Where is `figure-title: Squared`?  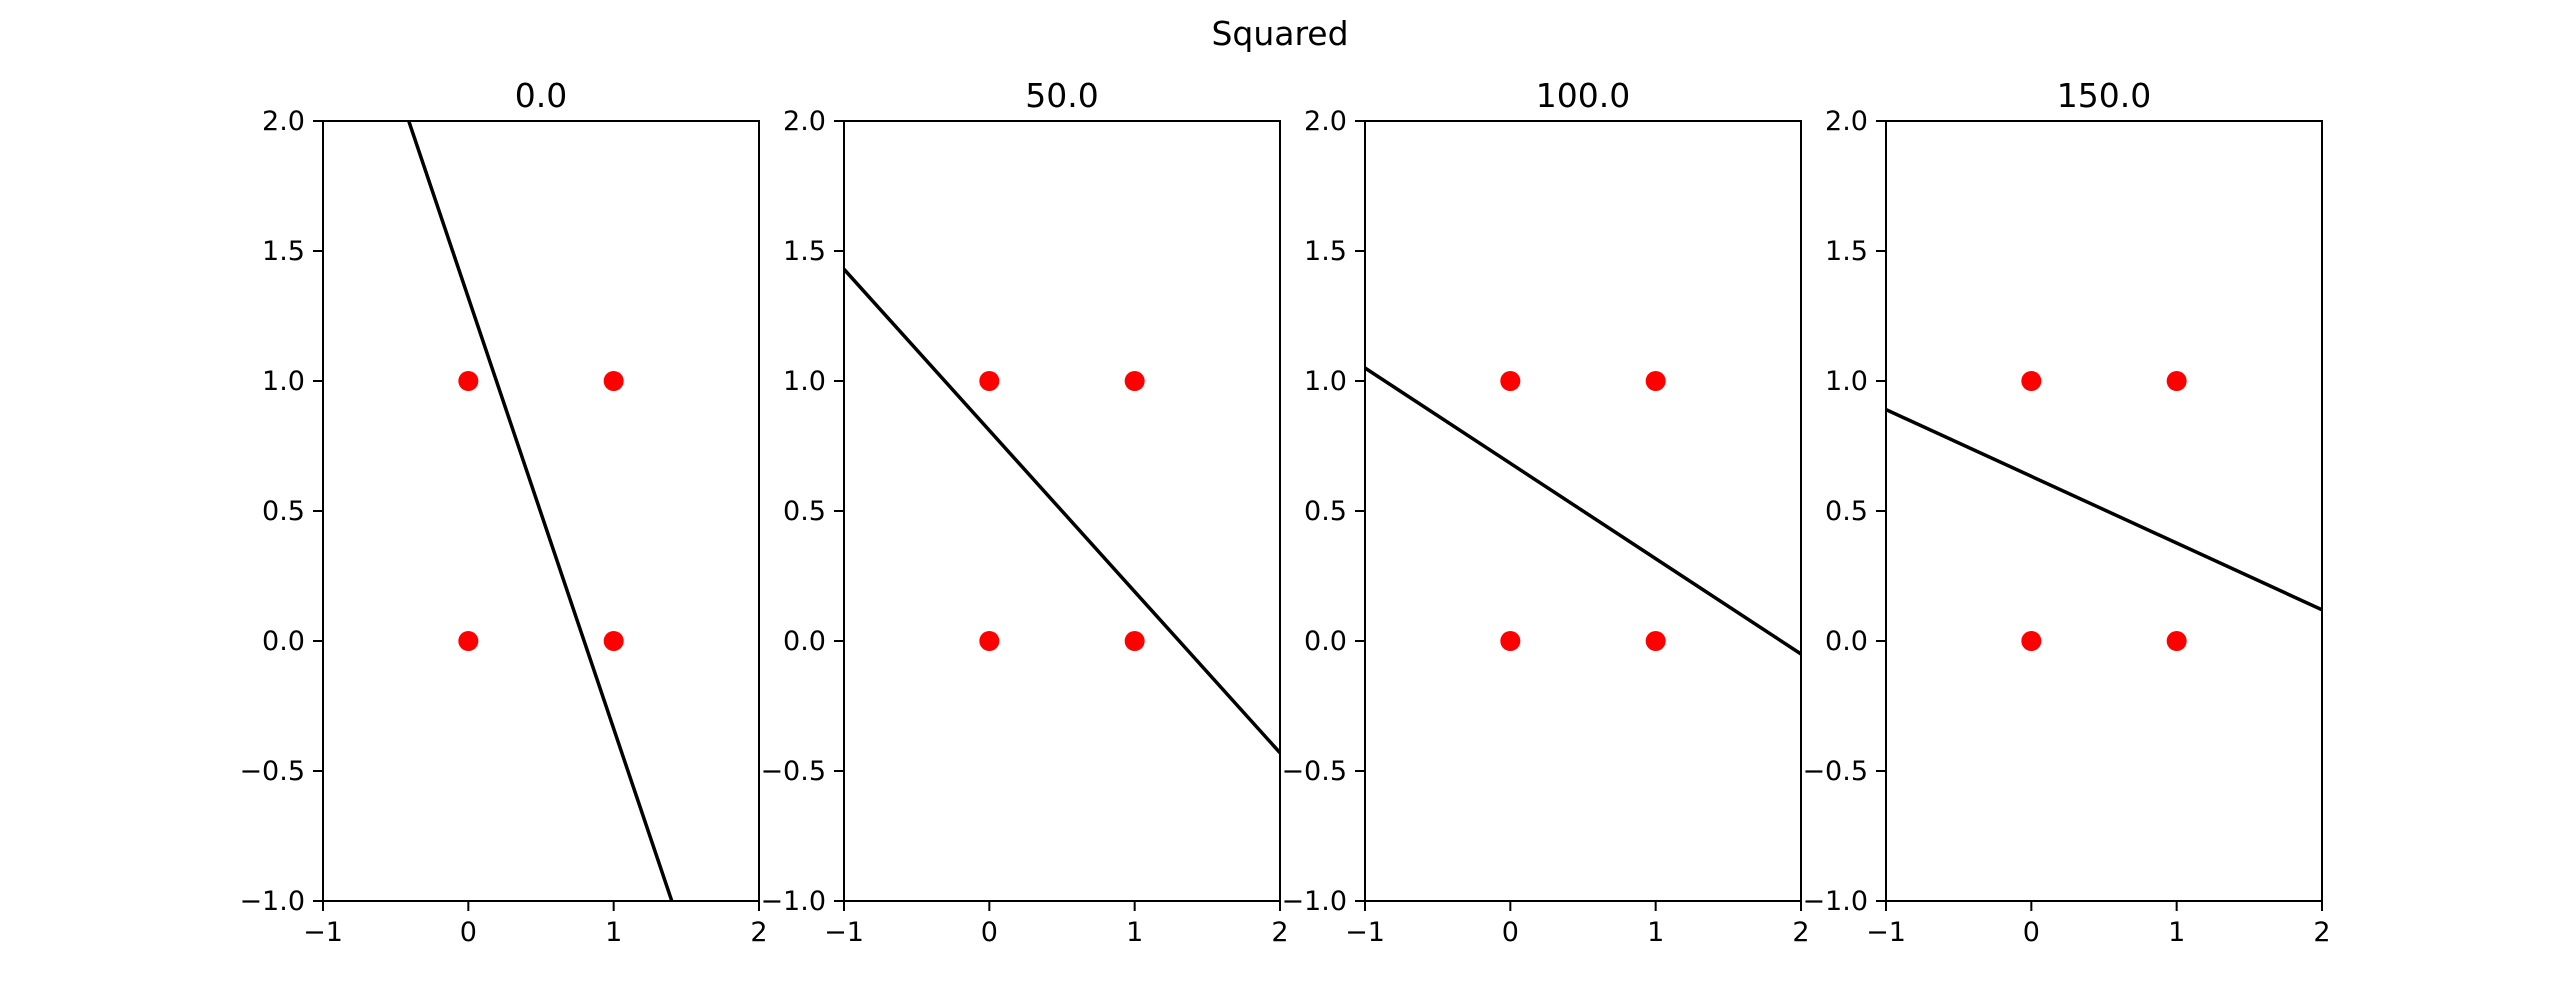
figure-title: Squared is located at coordinates (1279, 33).